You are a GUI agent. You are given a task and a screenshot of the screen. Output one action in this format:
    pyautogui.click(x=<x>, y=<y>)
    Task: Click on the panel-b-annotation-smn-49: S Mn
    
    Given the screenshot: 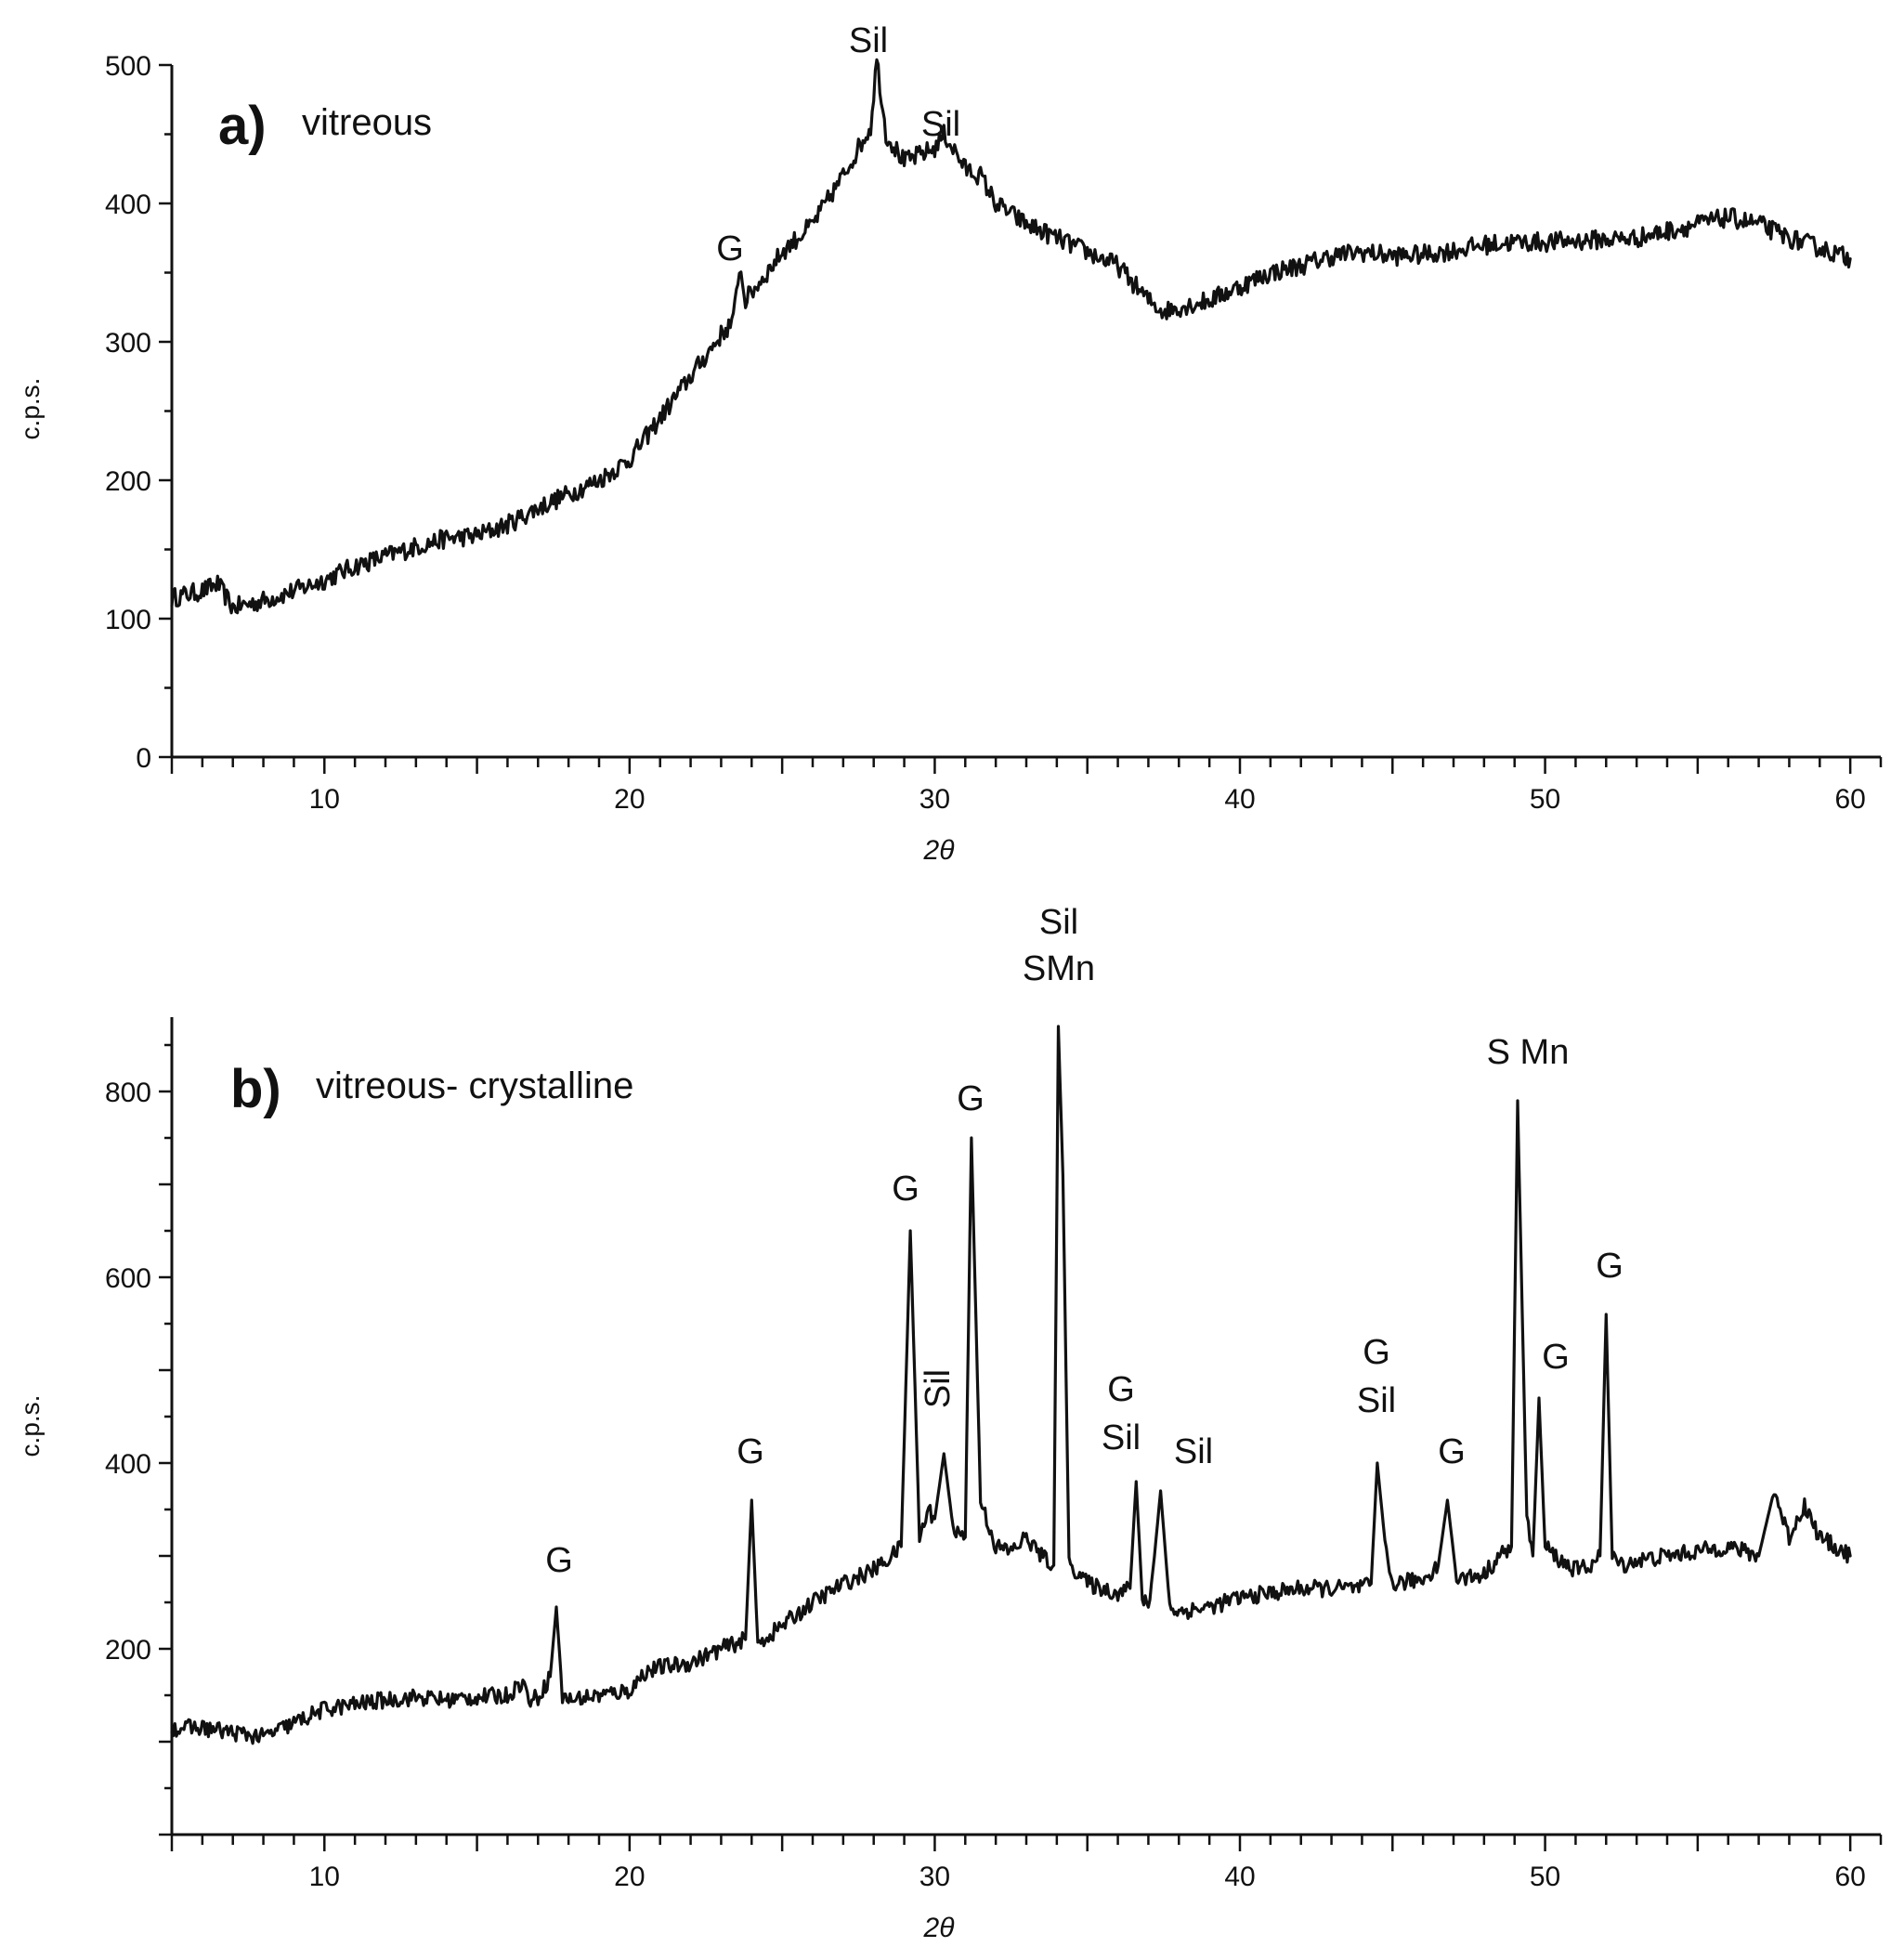 What is the action you would take?
    pyautogui.click(x=1528, y=1052)
    